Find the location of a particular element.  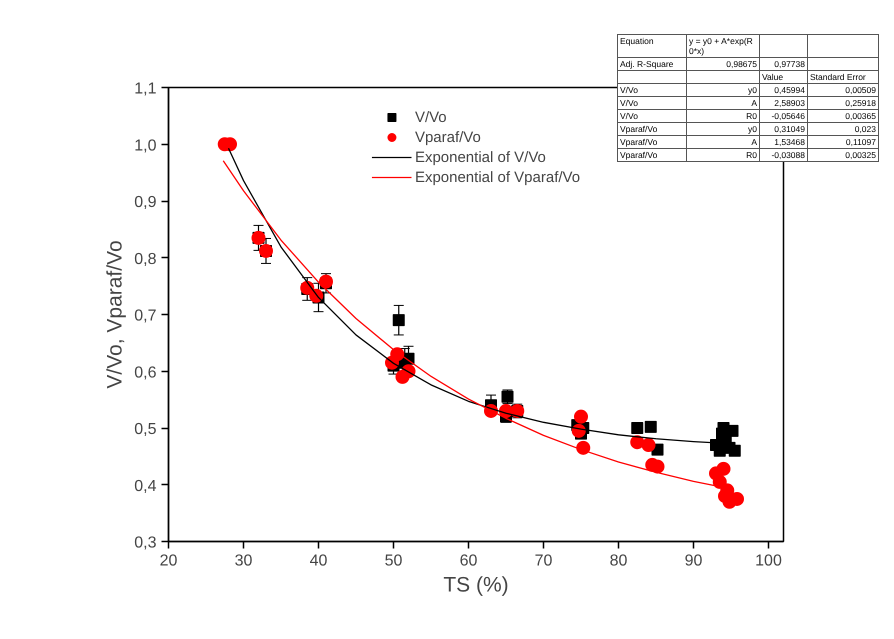

text: Value is located at coordinates (784, 77).